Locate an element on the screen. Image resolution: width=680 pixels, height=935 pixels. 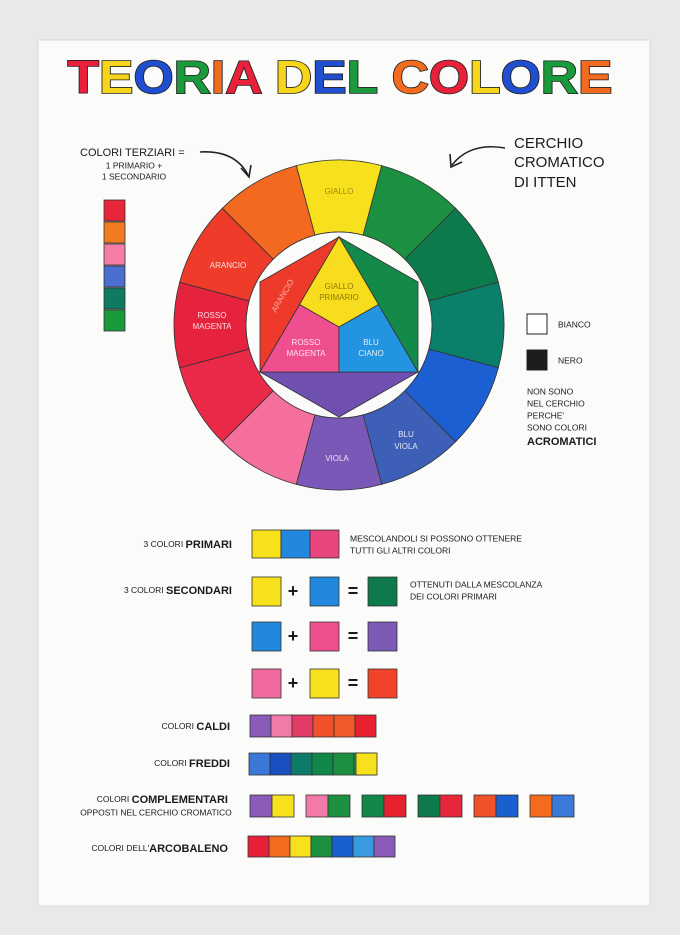
wheel-label: CIANO is located at coordinates (370, 353).